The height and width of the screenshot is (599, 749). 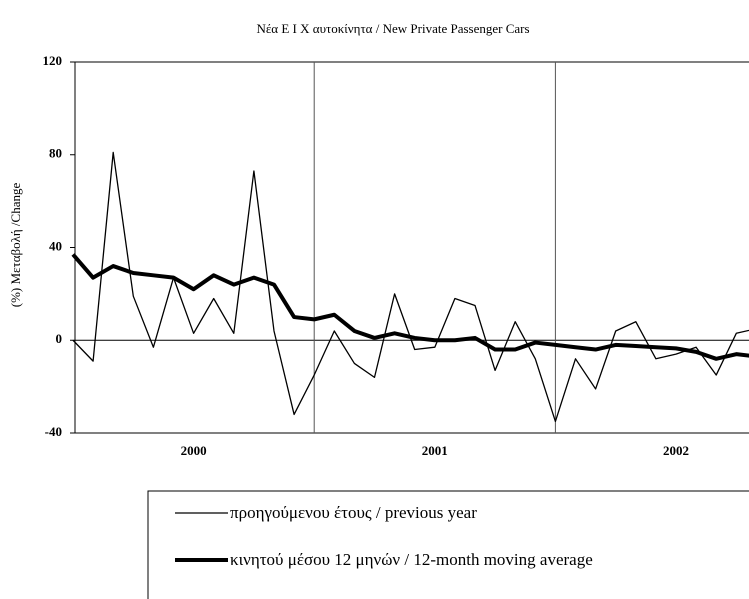 What do you see at coordinates (53, 60) in the screenshot?
I see `y-tick-label: 120` at bounding box center [53, 60].